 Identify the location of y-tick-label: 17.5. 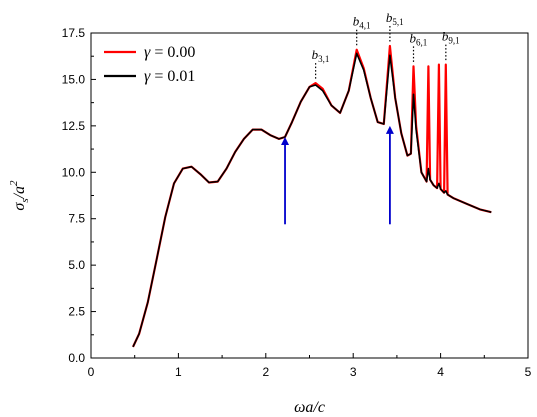
(74, 33).